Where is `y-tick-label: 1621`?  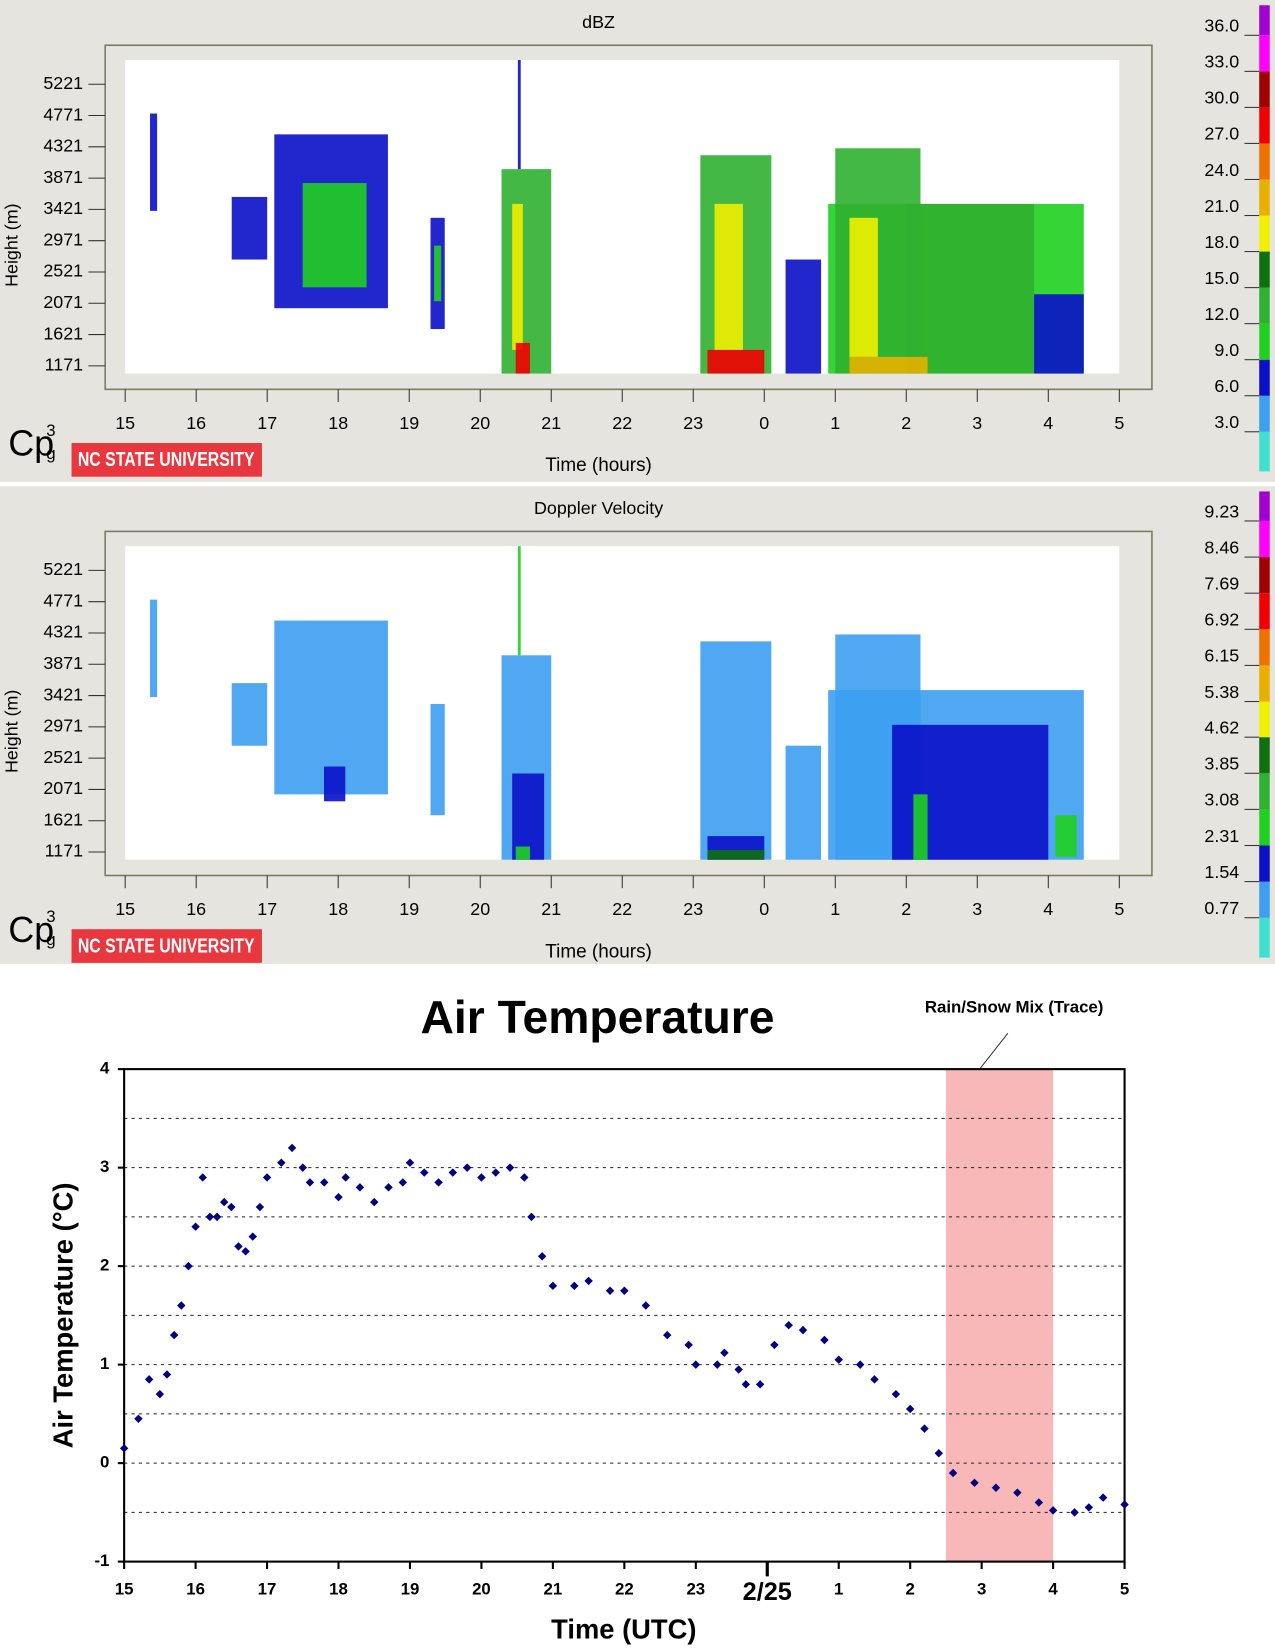
y-tick-label: 1621 is located at coordinates (63, 333).